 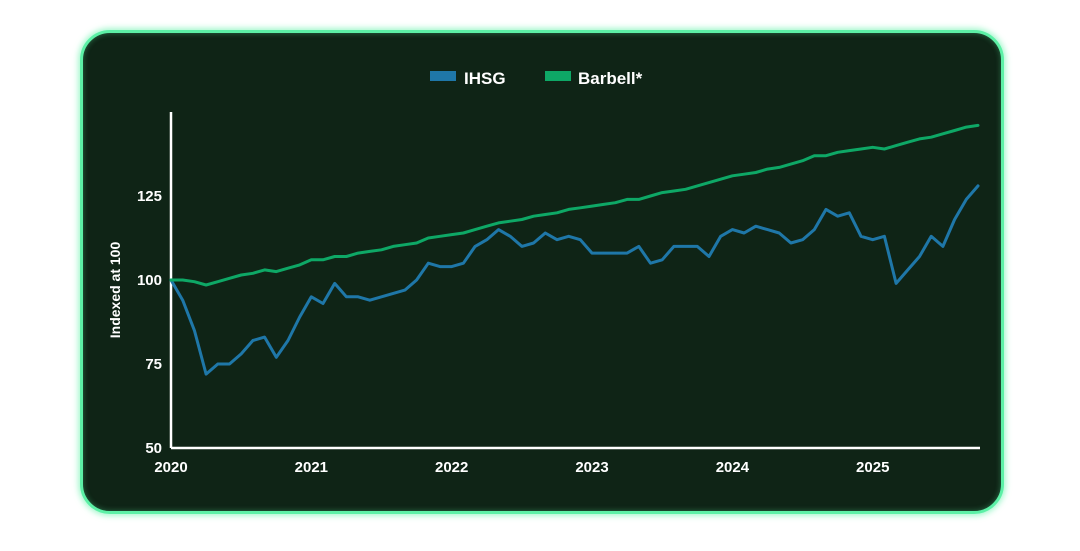 What do you see at coordinates (153, 448) in the screenshot?
I see `y-tick-label: 50` at bounding box center [153, 448].